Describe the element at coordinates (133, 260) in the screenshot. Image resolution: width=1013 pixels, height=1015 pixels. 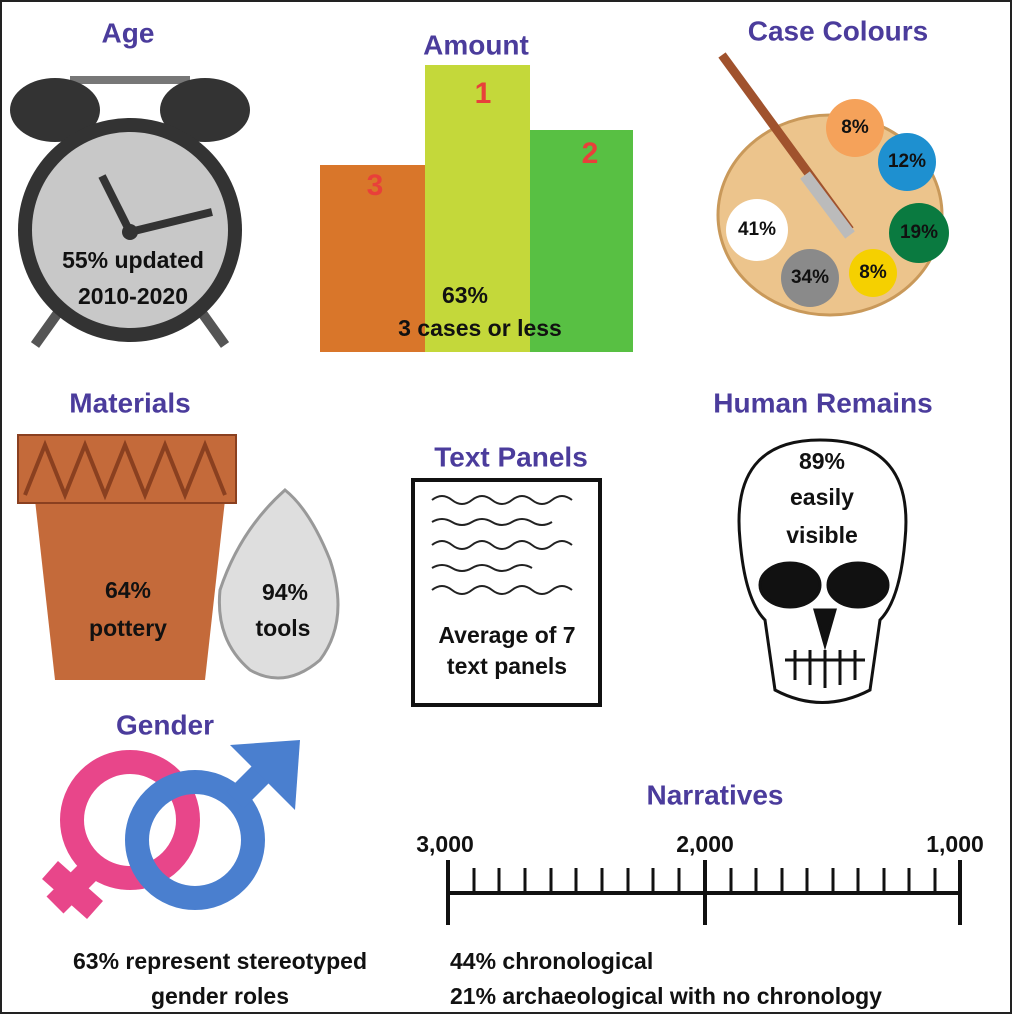
I see `label: 55% updated` at that location.